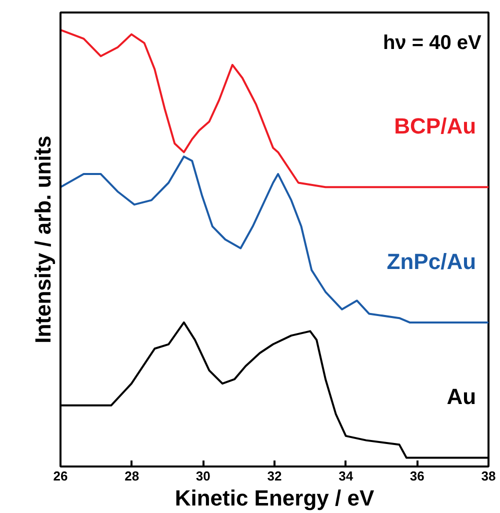  I want to click on x-tick-label: 32, so click(274, 476).